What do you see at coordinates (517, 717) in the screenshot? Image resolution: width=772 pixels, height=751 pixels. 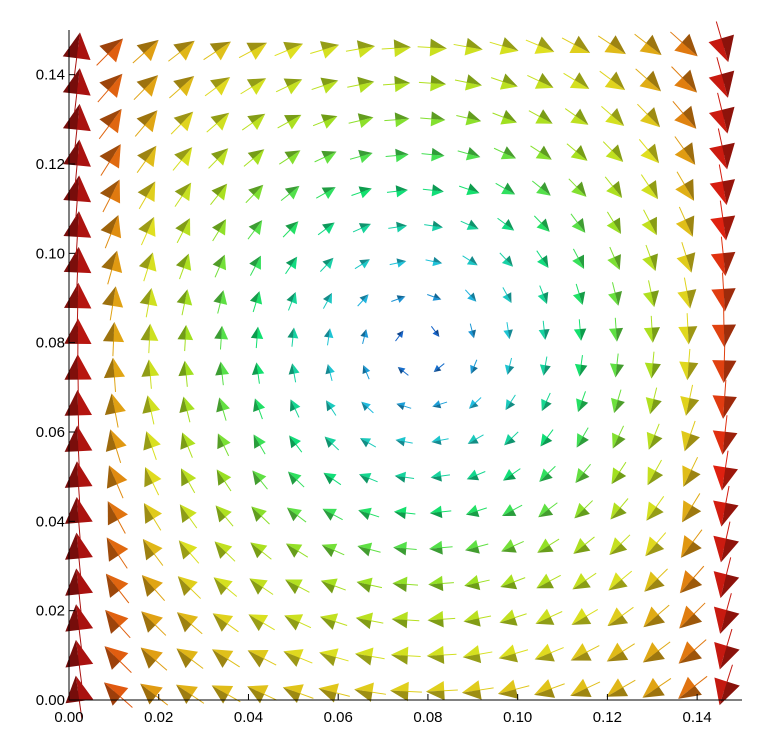 I see `x-tick-label: 0.10` at bounding box center [517, 717].